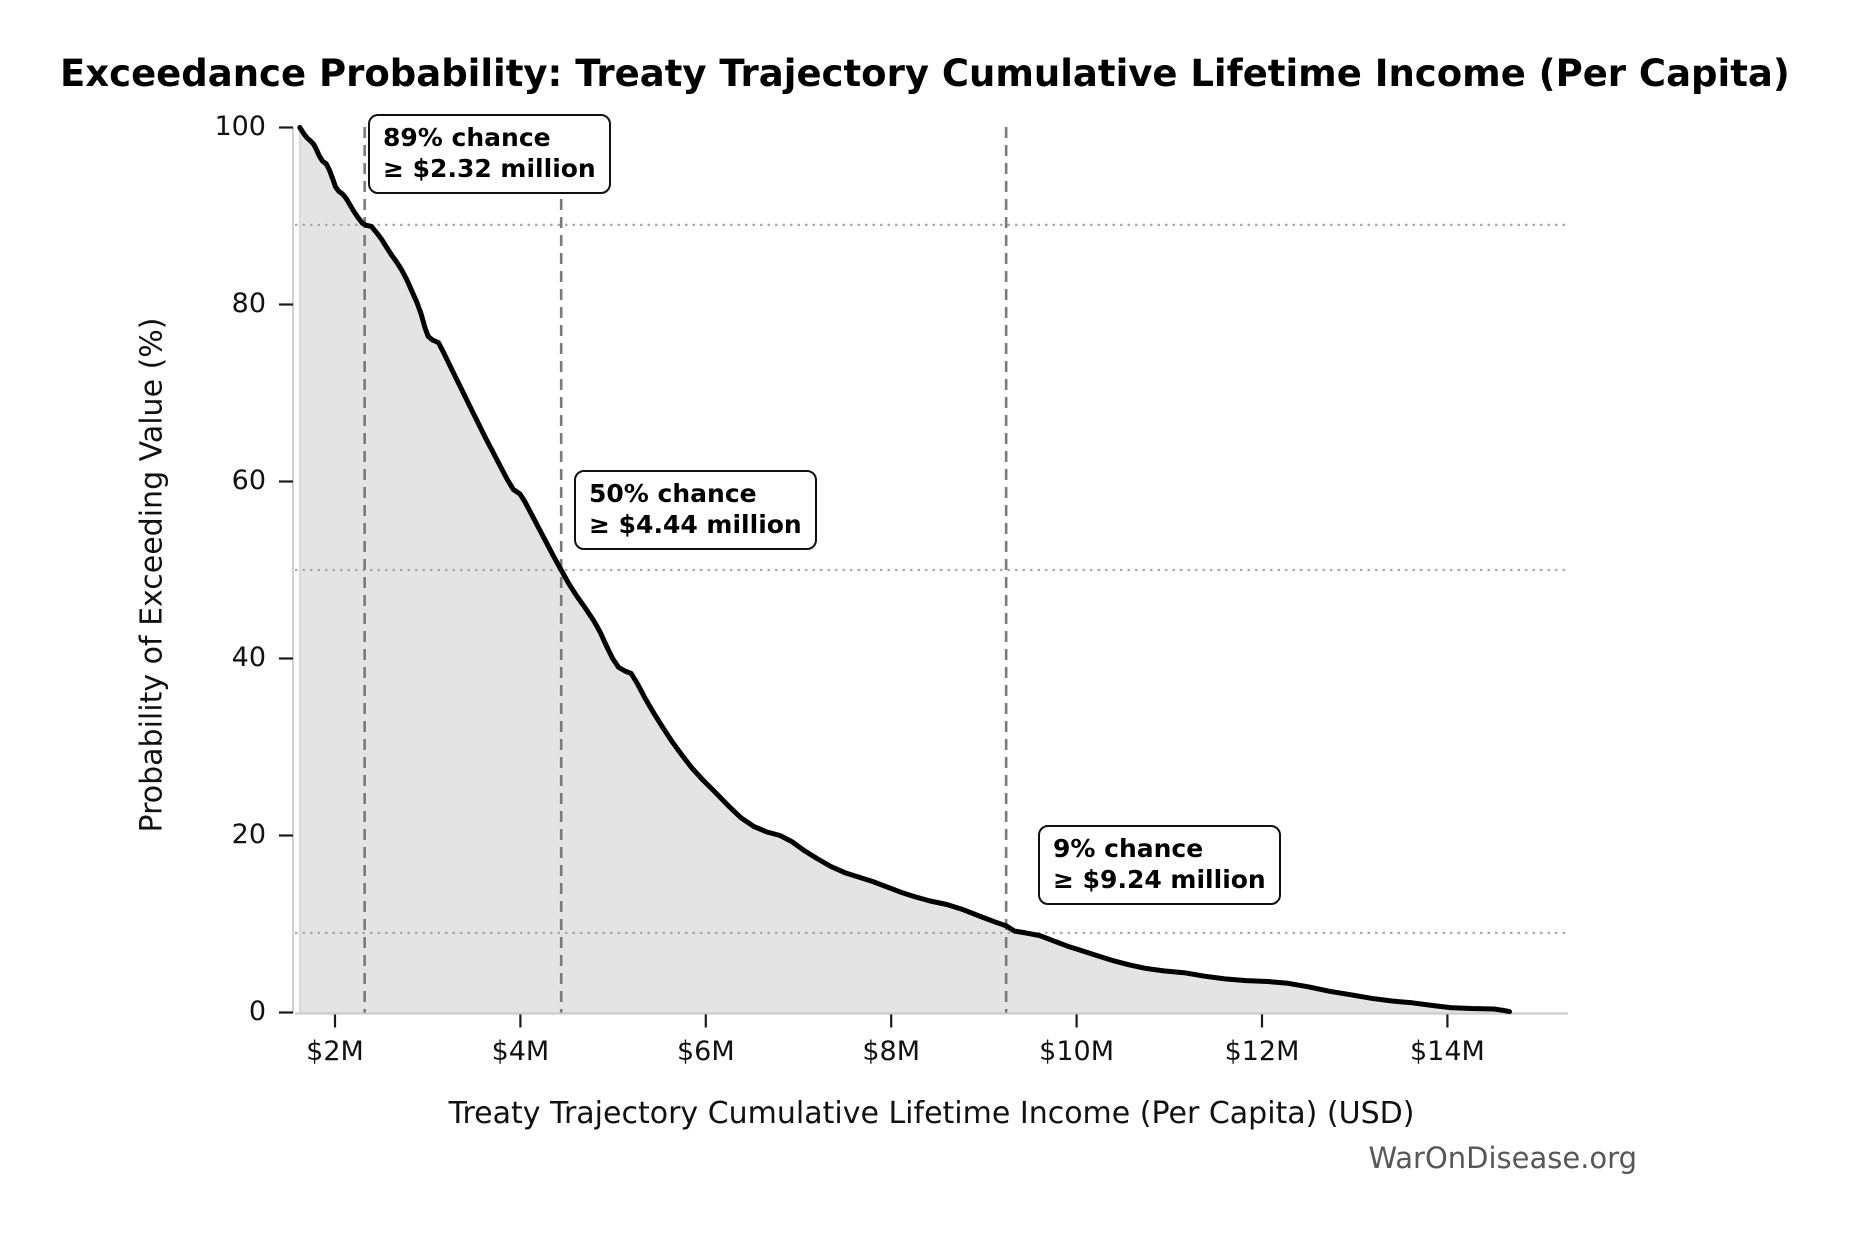  I want to click on y-tick-label: 100, so click(240, 126).